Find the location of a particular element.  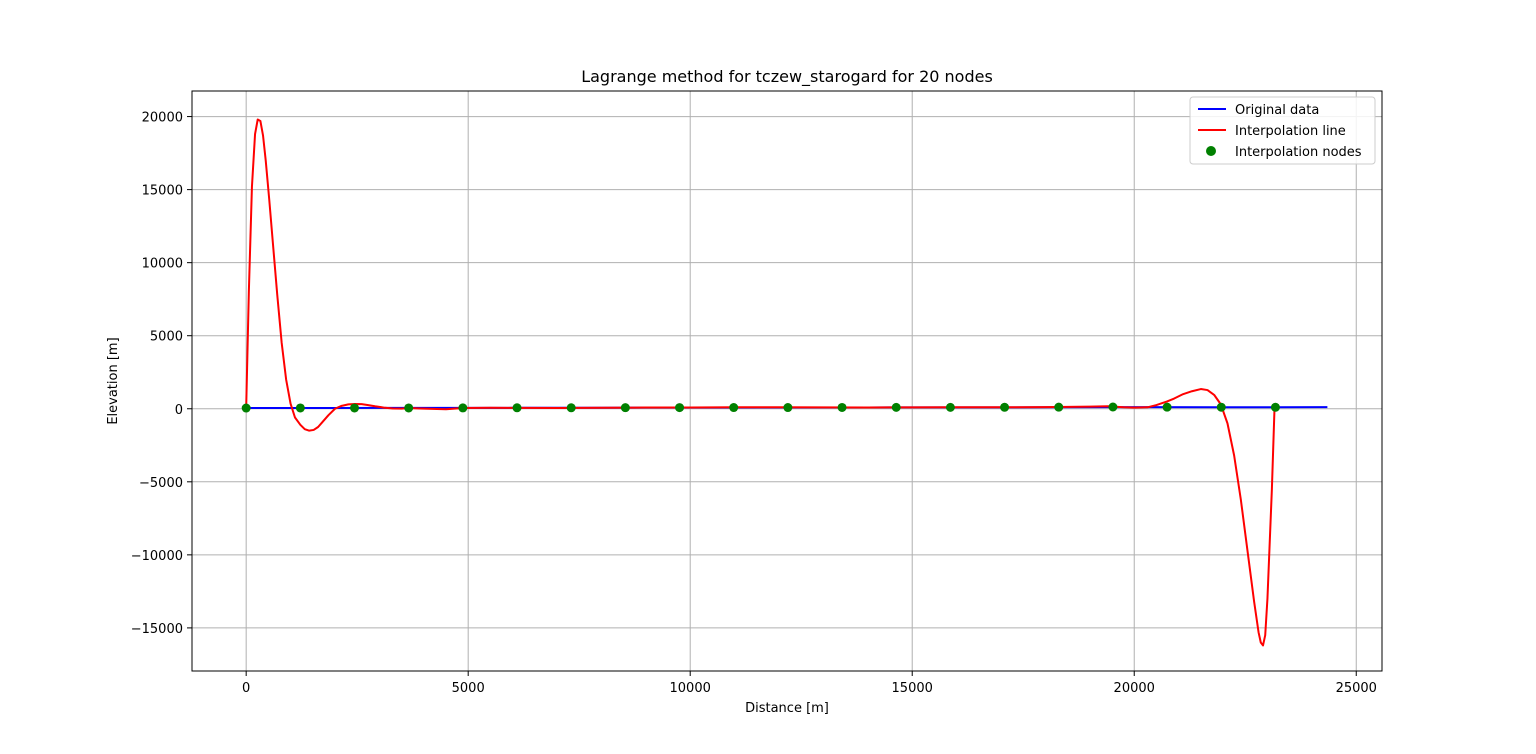

y-tick-label: −10000 is located at coordinates (157, 556).